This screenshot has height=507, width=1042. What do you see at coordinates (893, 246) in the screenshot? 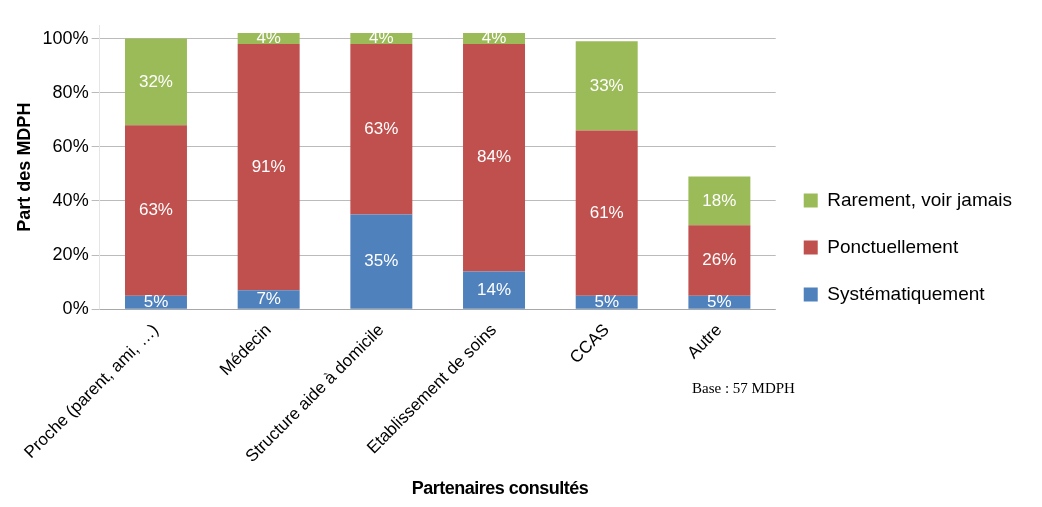
I see `legend-label: Ponctuellement` at bounding box center [893, 246].